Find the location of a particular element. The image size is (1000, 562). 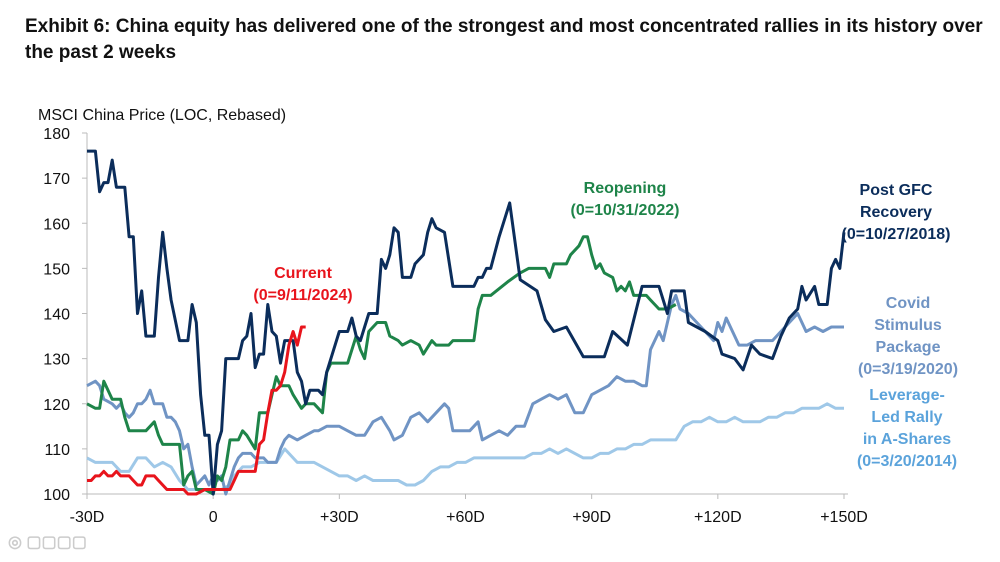

y-tick-label: 160 is located at coordinates (56, 224).